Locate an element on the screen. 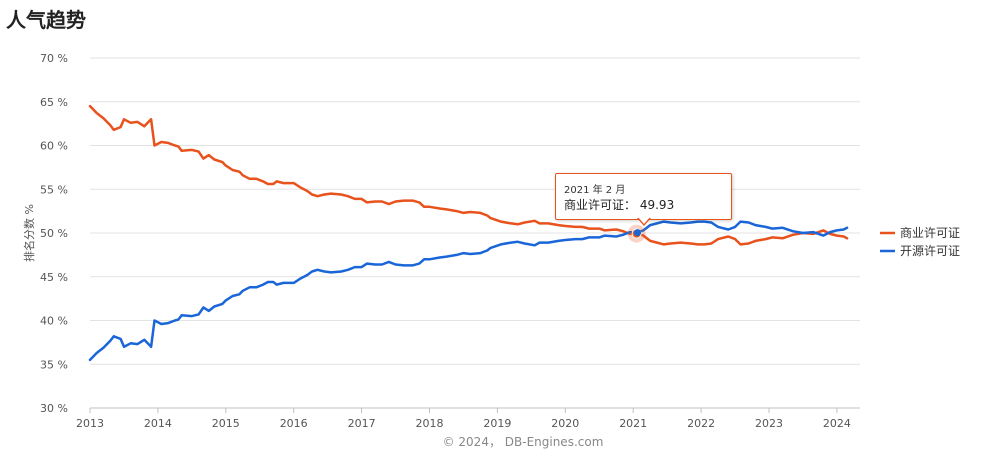 Image resolution: width=981 pixels, height=457 pixels. tooltip-series-label: 商业许可证： is located at coordinates (600, 205).